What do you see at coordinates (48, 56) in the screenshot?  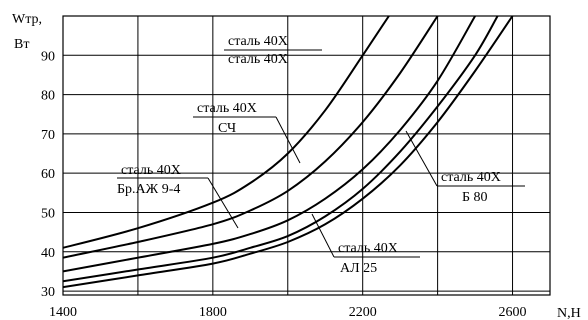 I see `y-tick-label: 90` at bounding box center [48, 56].